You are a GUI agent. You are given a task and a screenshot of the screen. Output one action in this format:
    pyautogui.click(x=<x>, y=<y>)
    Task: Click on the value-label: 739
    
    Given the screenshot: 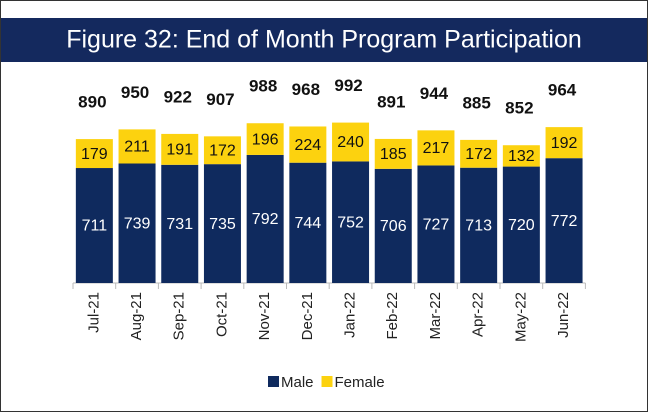 What is the action you would take?
    pyautogui.click(x=137, y=223)
    